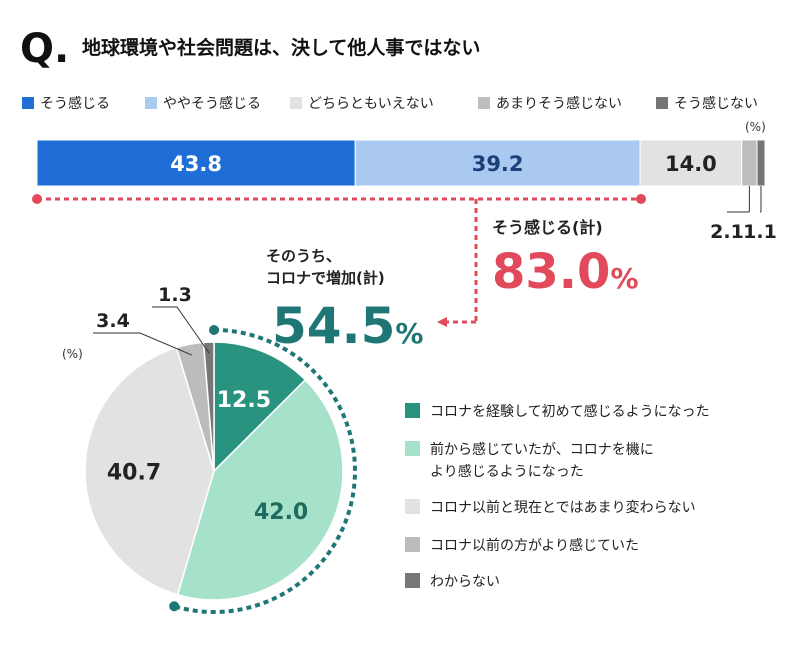 This screenshot has width=800, height=654. What do you see at coordinates (716, 103) in the screenshot?
I see `bar-legend-label: そう感じない` at bounding box center [716, 103].